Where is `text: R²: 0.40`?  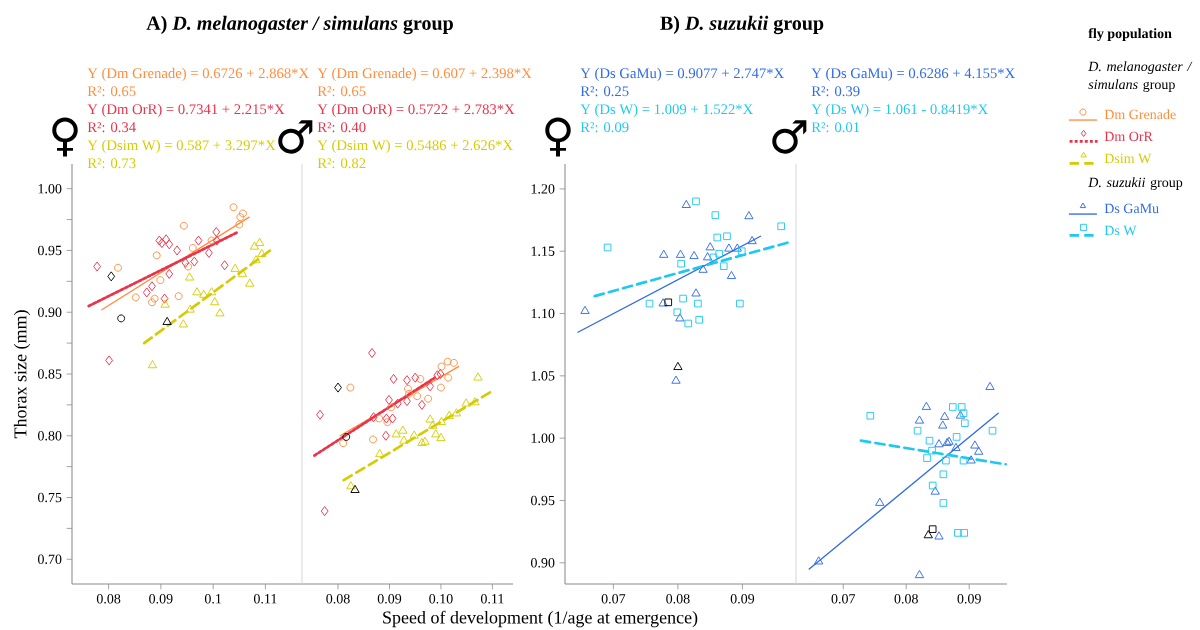 text: R²: 0.40 is located at coordinates (341, 127).